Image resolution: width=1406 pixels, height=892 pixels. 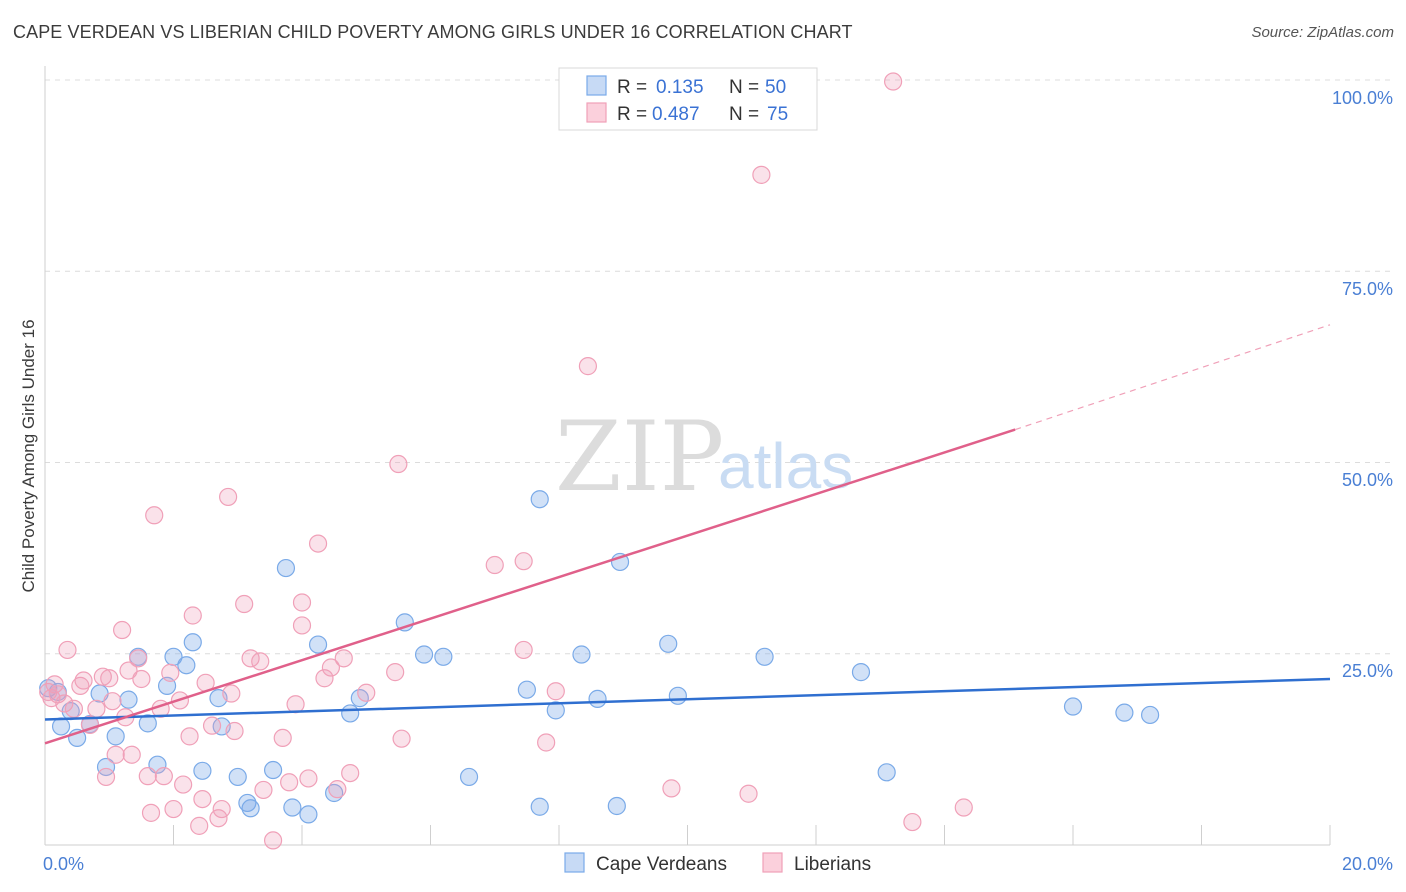 I want to click on watermark-atlas: atlas, so click(x=785, y=466).